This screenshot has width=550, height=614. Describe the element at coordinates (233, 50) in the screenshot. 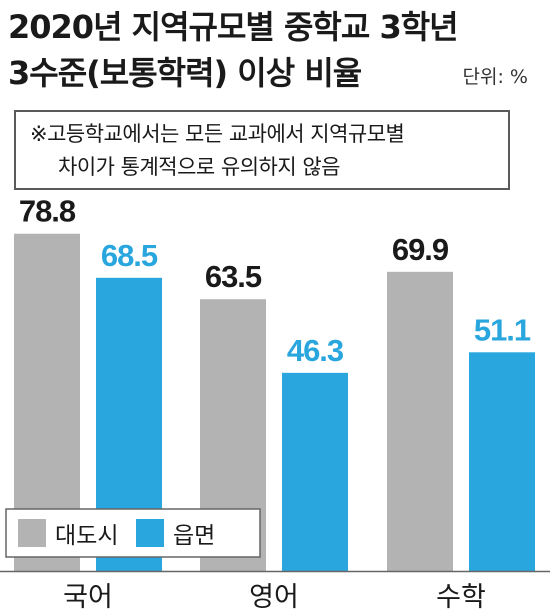

I see `chart-title: 2020년 지역규모별 중학교 3학년 3수준(보통학력) 이상 비율` at that location.